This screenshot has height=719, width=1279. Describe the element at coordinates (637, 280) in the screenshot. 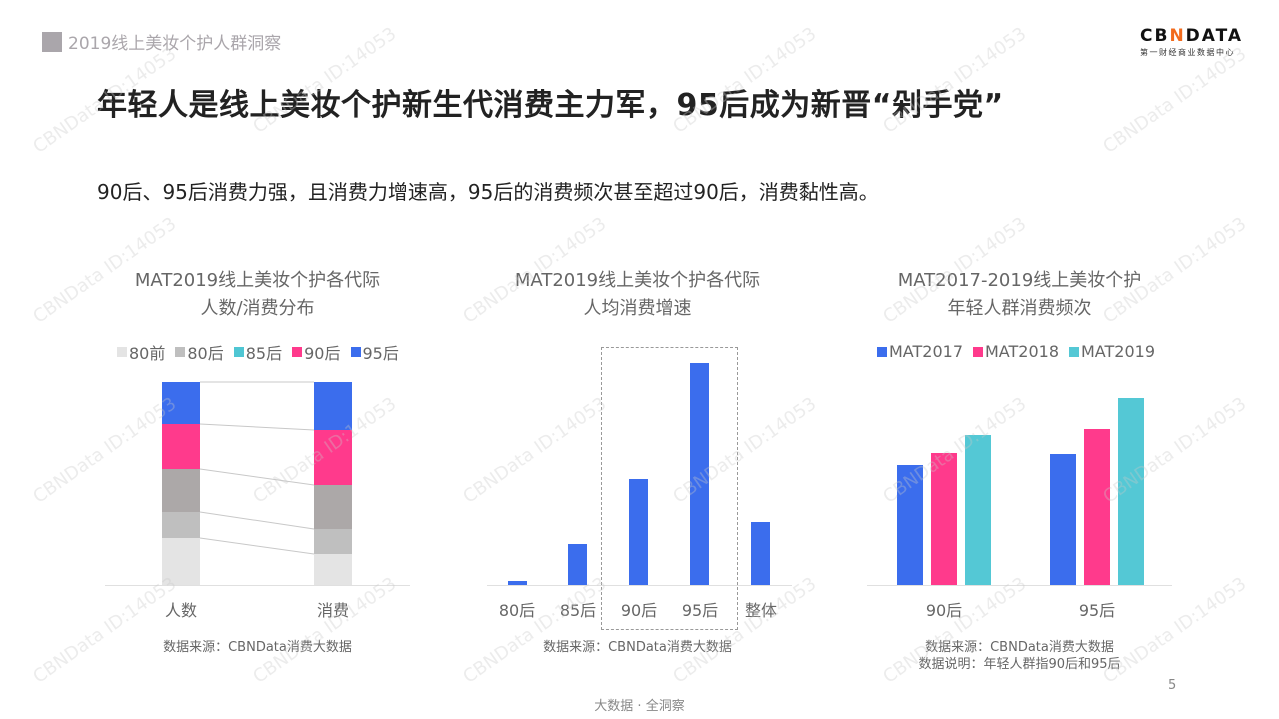

I see `chart2-title-line1: MAT2019线上美妆个护各代际` at that location.